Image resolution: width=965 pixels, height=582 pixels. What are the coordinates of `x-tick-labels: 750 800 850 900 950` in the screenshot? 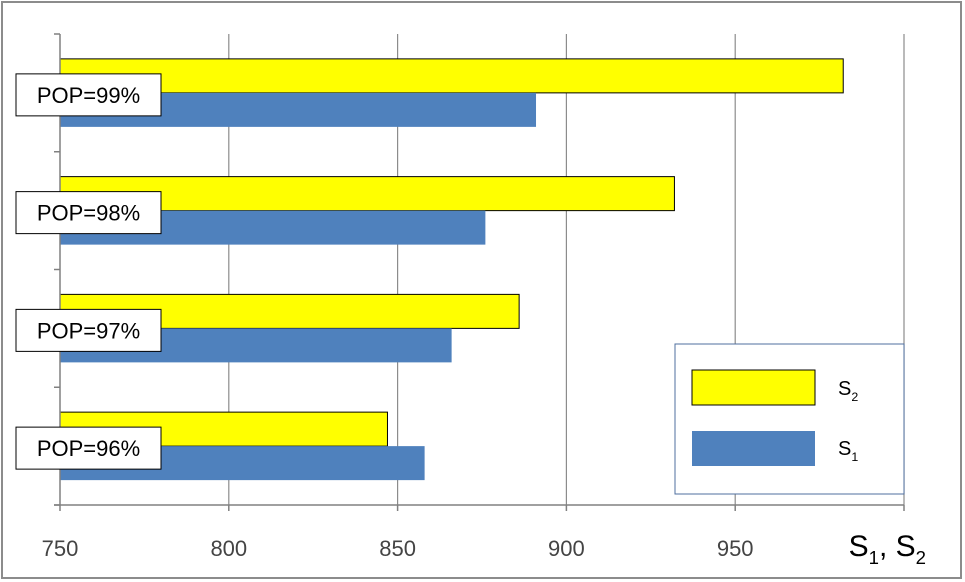 It's located at (398, 548).